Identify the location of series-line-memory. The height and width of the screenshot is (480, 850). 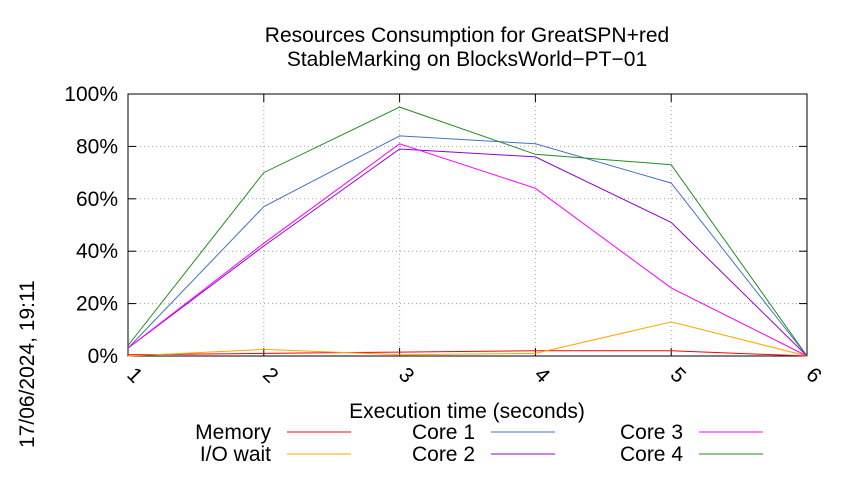
(467, 353).